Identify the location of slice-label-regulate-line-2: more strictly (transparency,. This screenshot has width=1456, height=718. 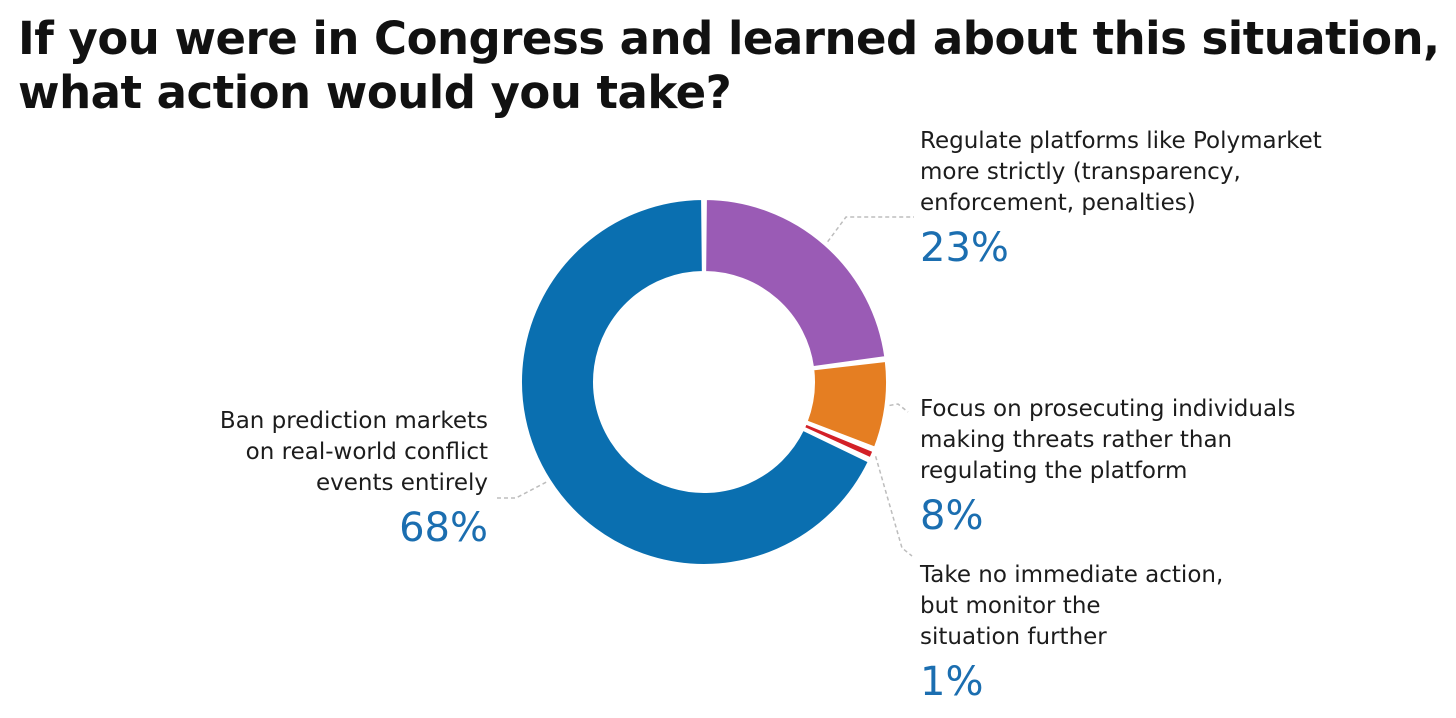
(1080, 172).